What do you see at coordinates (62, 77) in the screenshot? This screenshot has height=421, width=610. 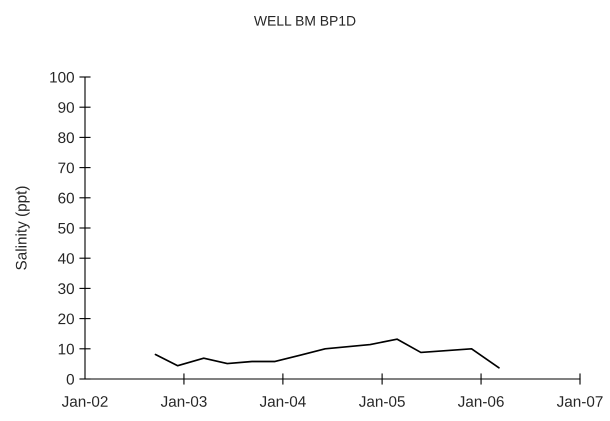 I see `y-tick-label: 100` at bounding box center [62, 77].